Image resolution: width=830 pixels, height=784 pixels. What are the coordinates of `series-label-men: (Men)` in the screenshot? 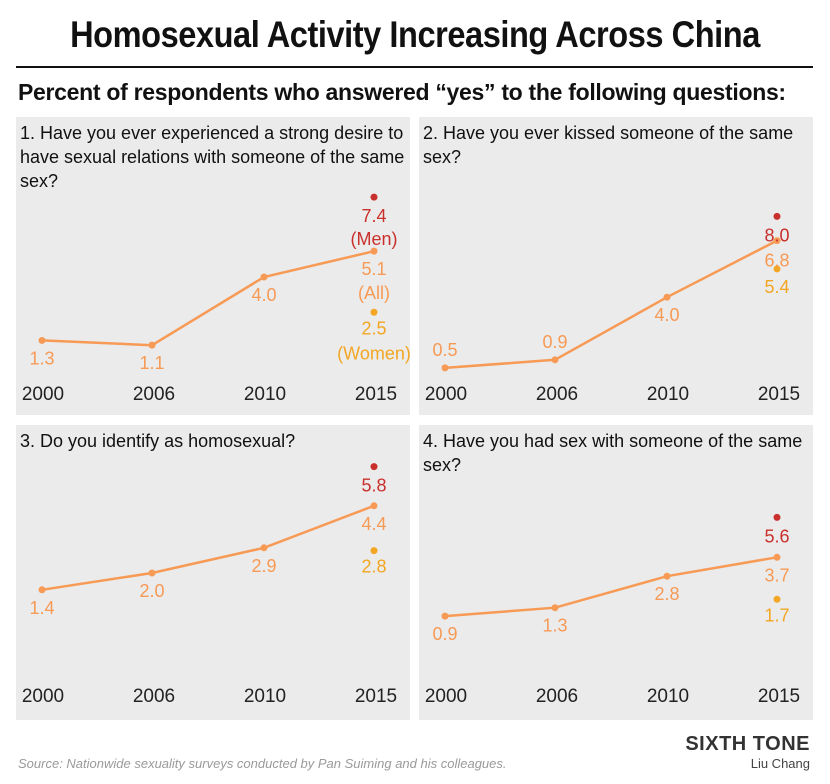 It's located at (373, 239).